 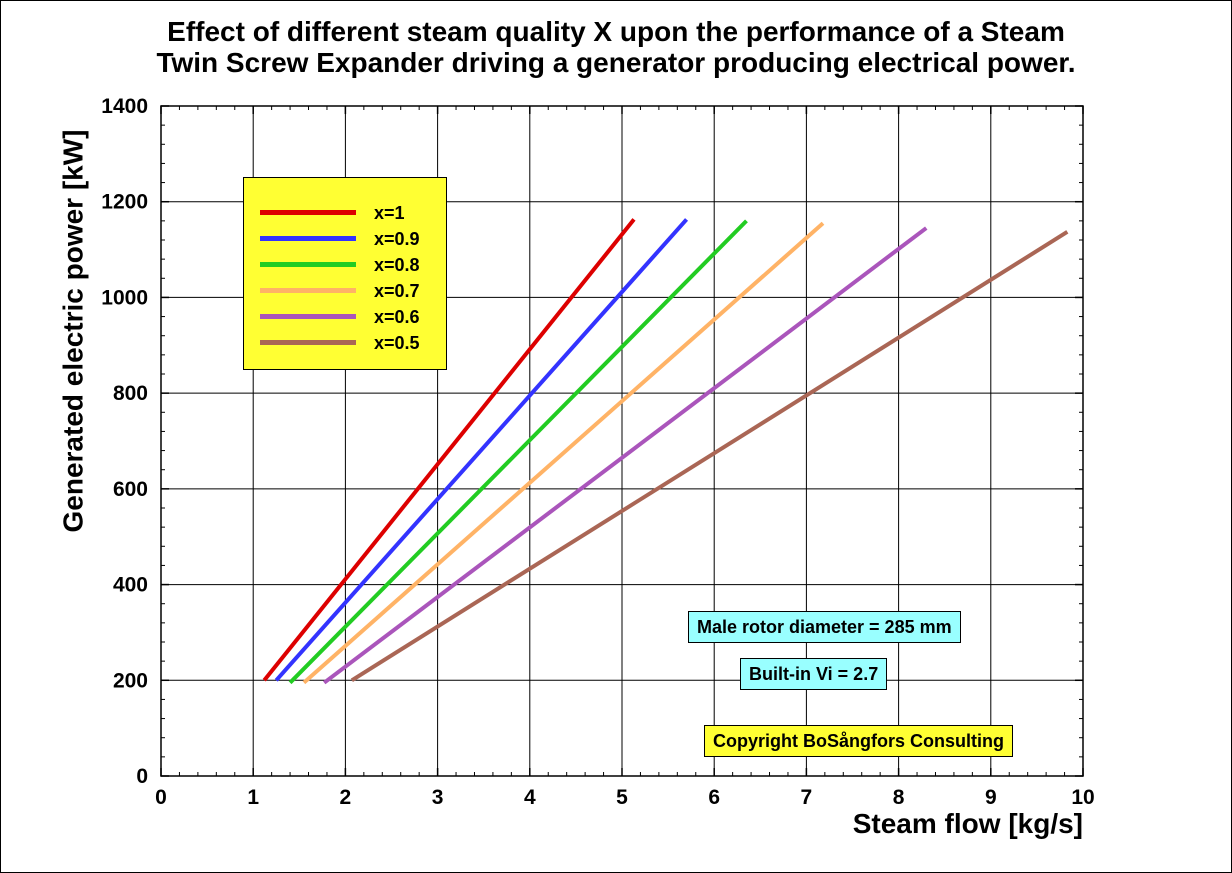 What do you see at coordinates (622, 797) in the screenshot?
I see `x-tick-label: 5` at bounding box center [622, 797].